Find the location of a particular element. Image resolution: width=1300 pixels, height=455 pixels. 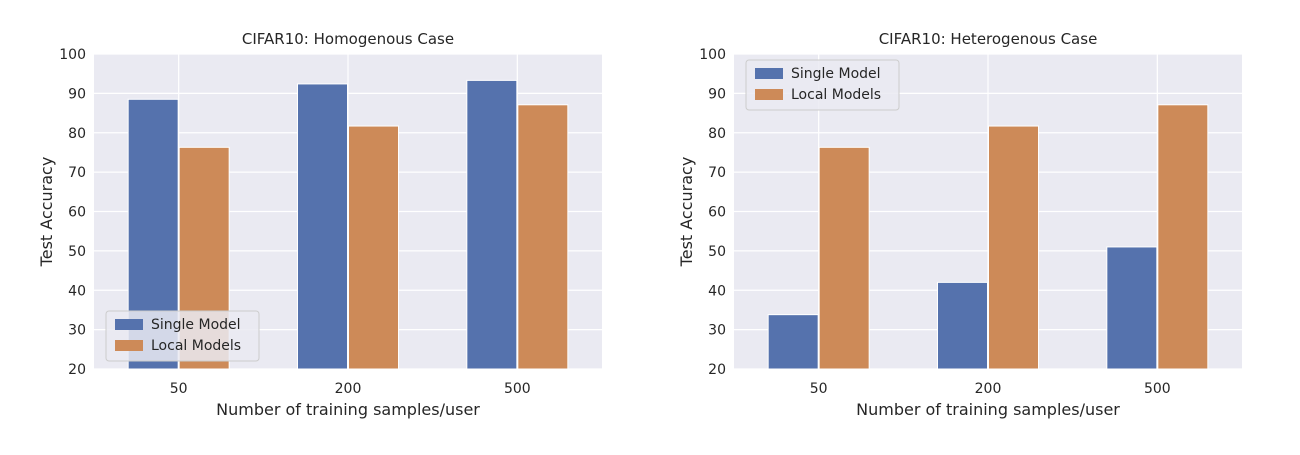

chart1-legend: Single Model Local Models is located at coordinates (182, 336).